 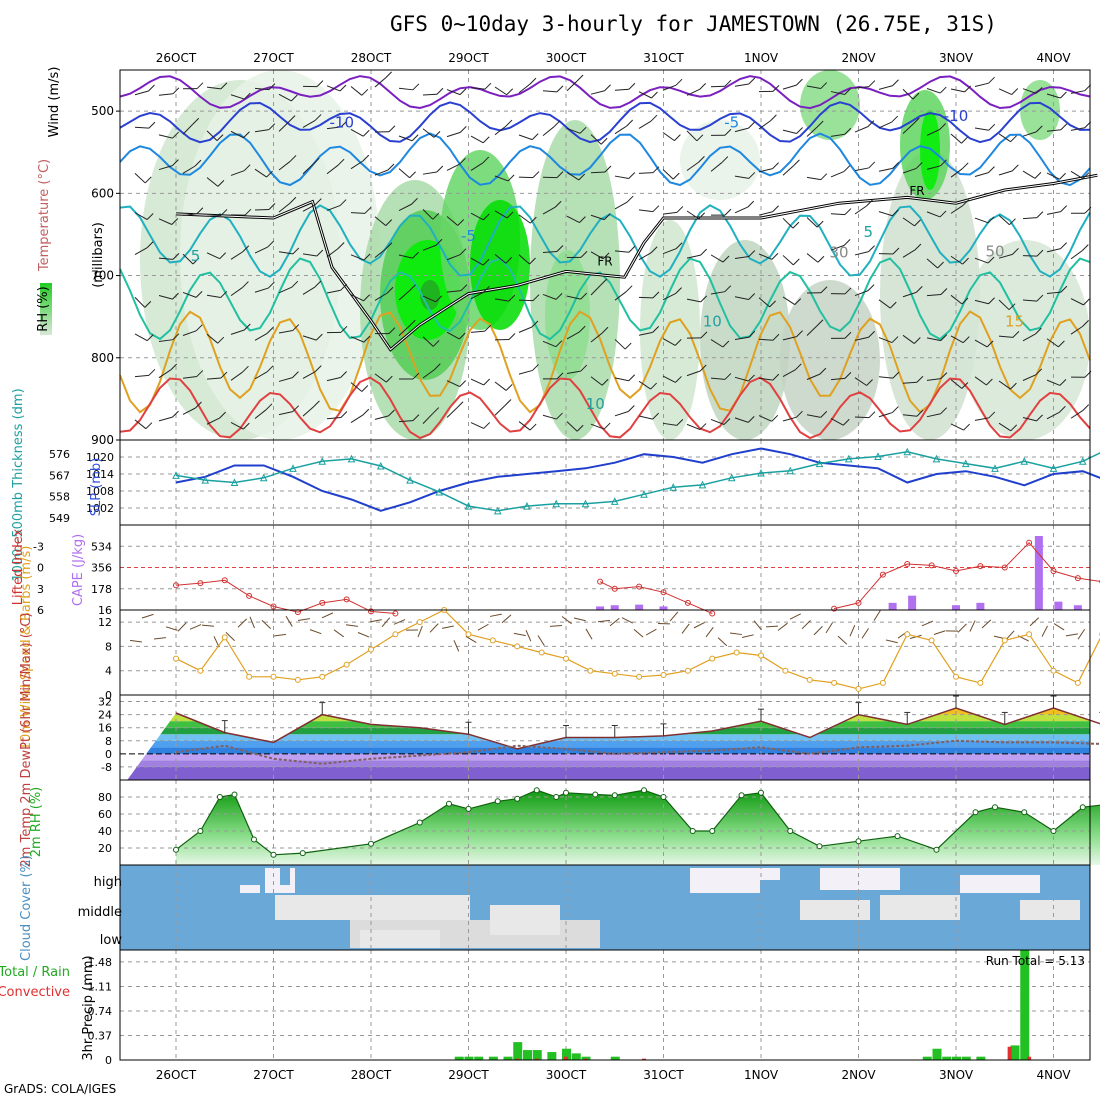 What do you see at coordinates (916, 191) in the screenshot?
I see `contour-label: FR` at bounding box center [916, 191].